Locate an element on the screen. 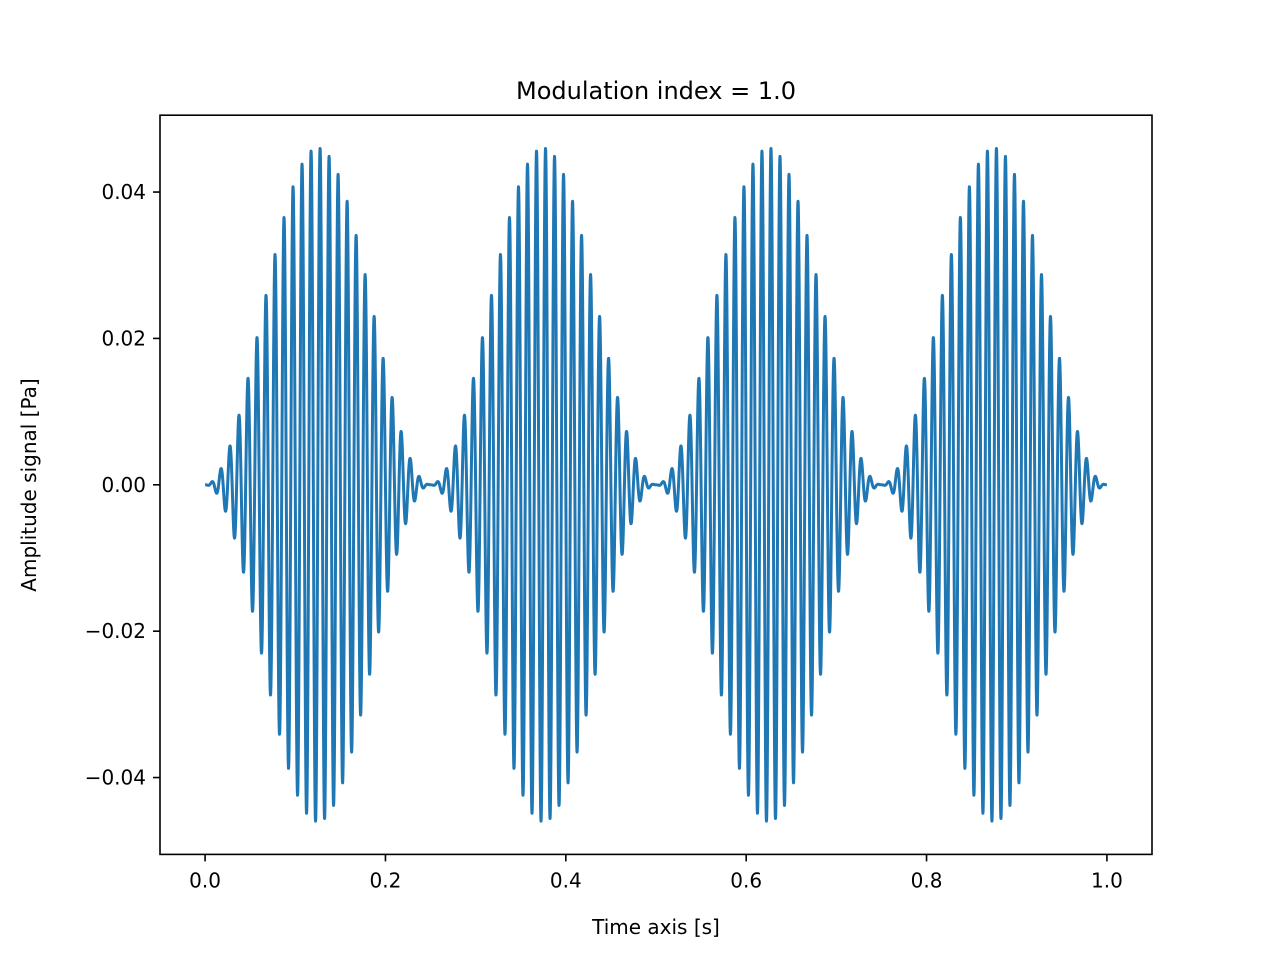  x-tick-label: 0.8 is located at coordinates (927, 880).